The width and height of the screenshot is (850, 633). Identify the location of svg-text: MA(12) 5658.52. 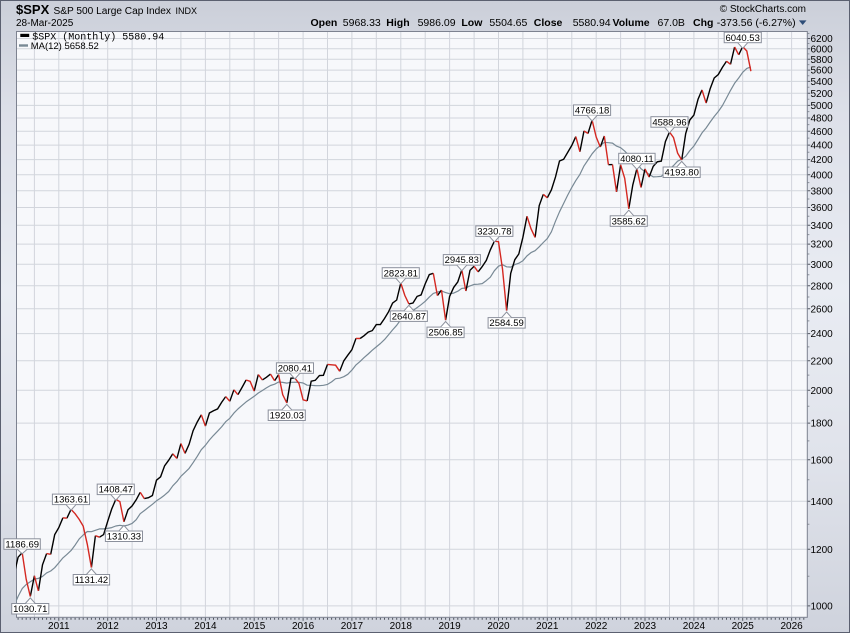
(65, 46).